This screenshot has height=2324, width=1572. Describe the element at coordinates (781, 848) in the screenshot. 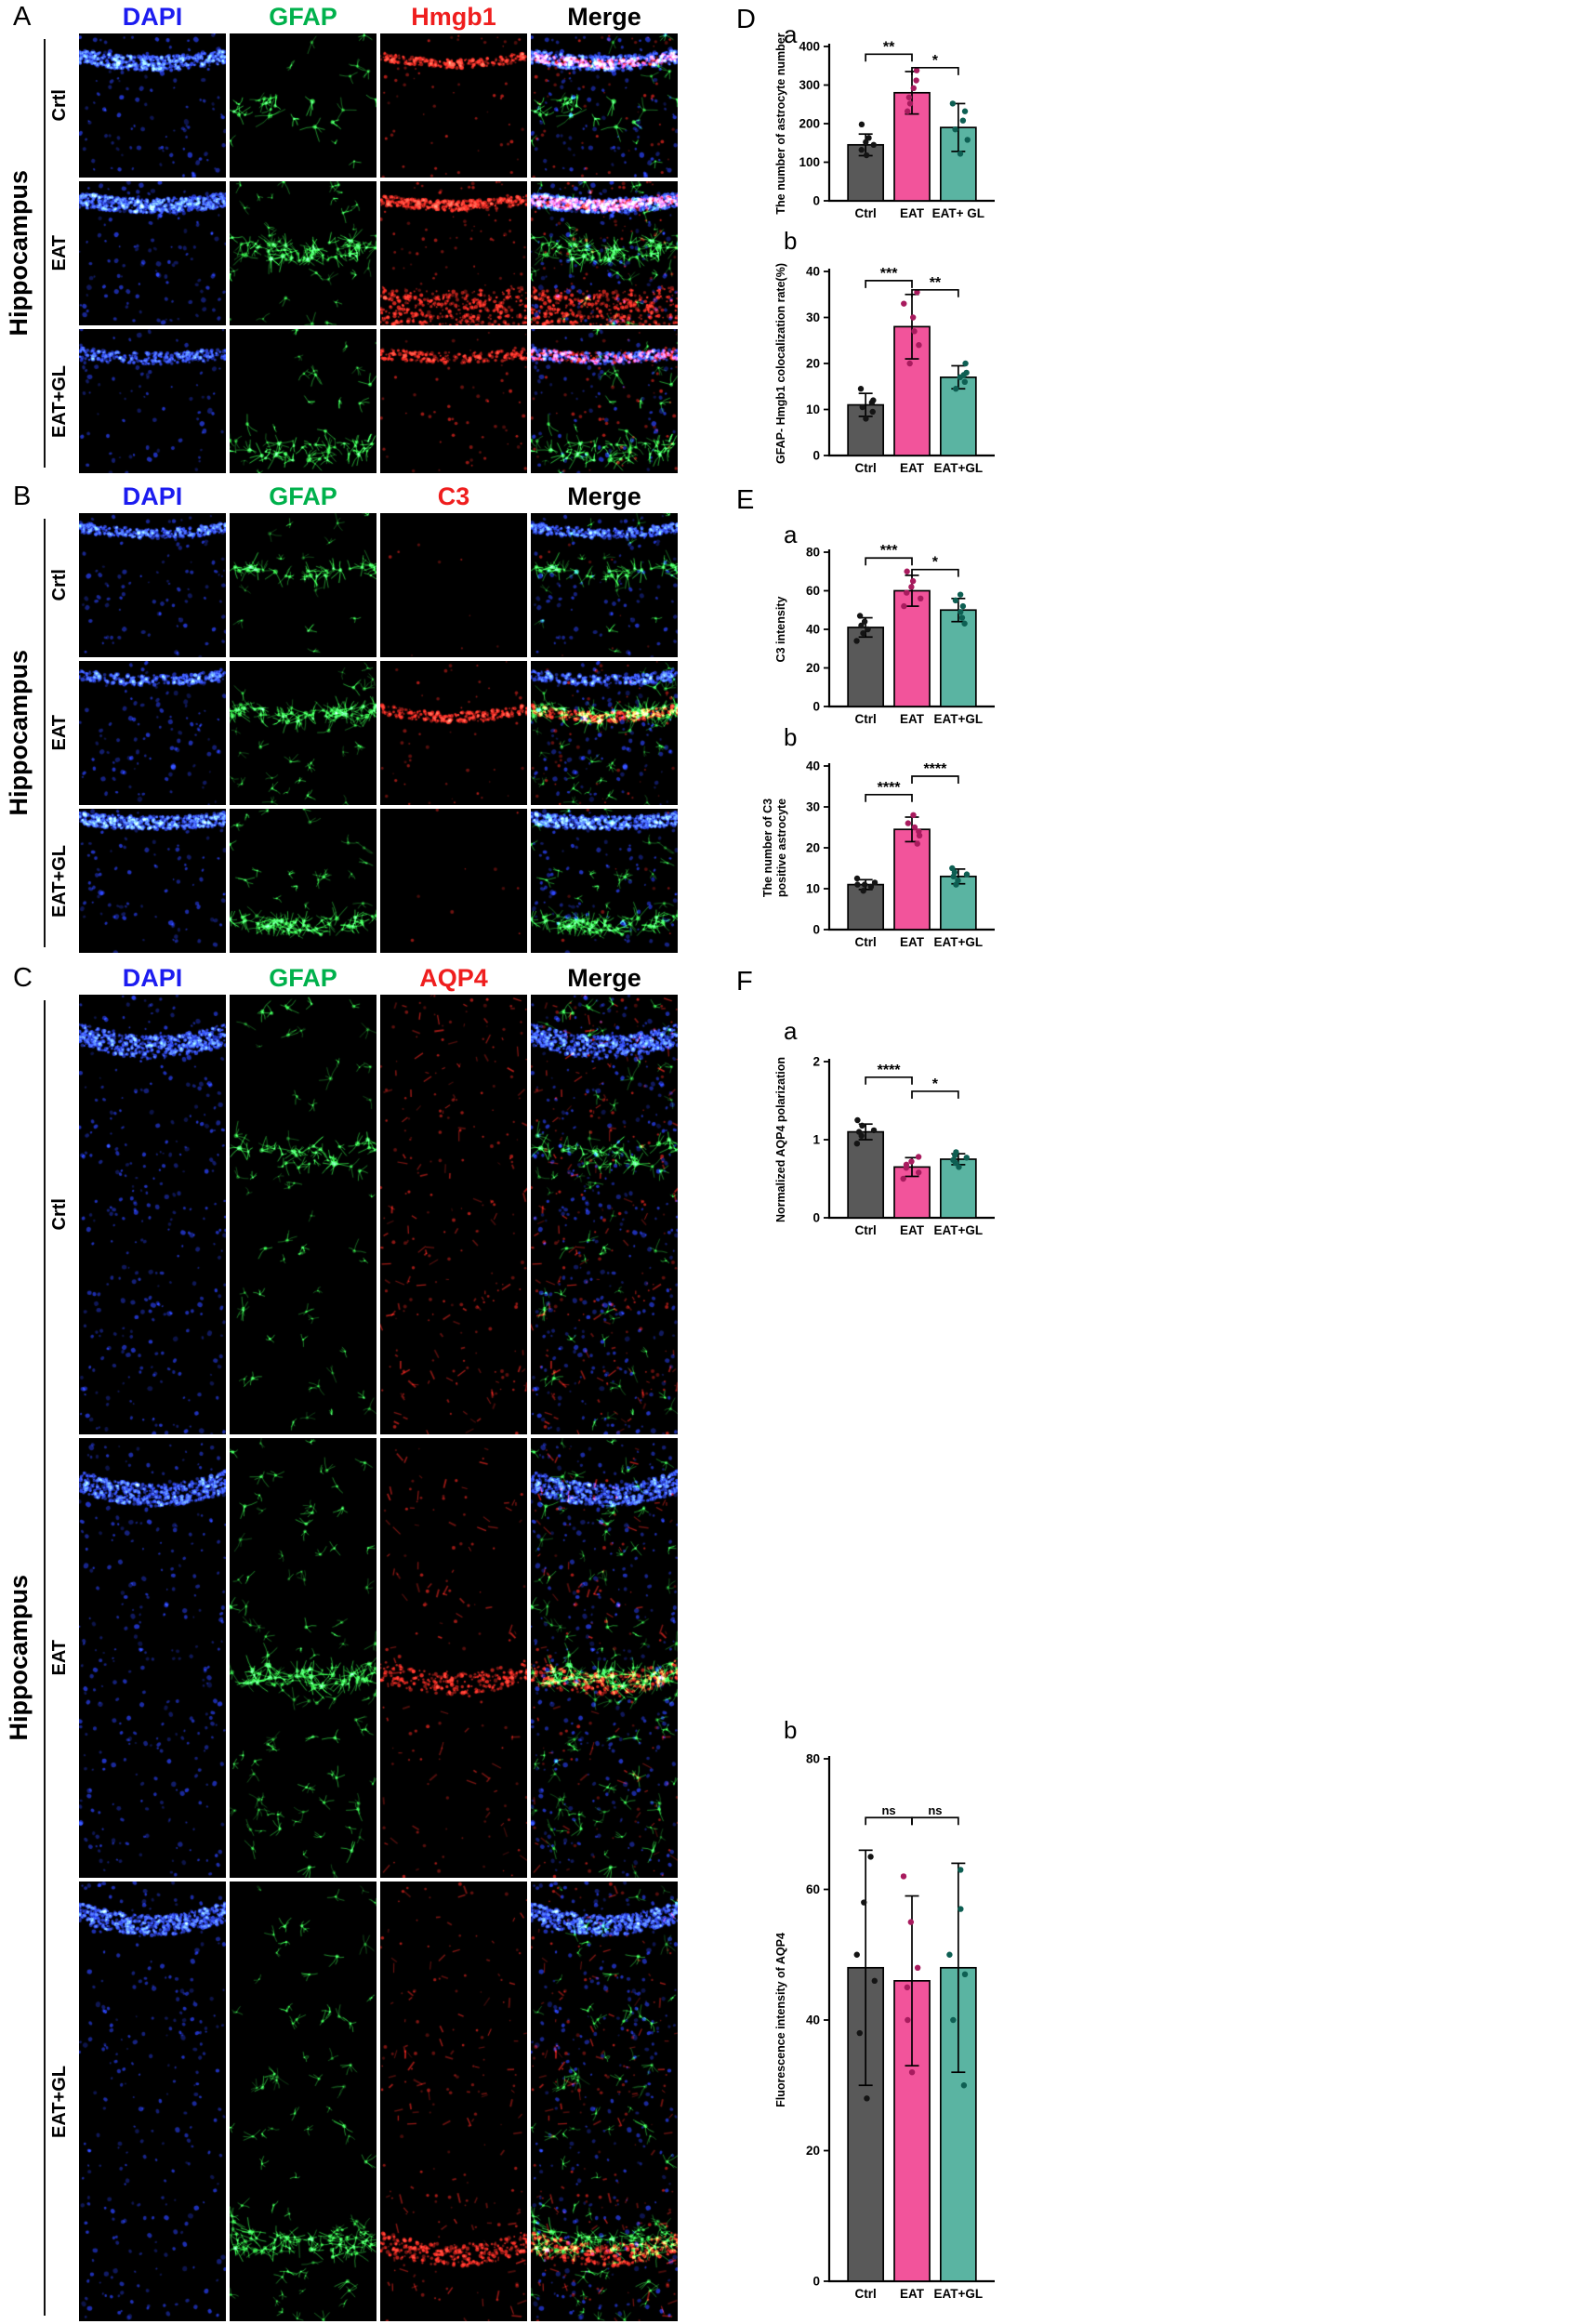

I see `y-axis-label: positive astrocyte` at that location.